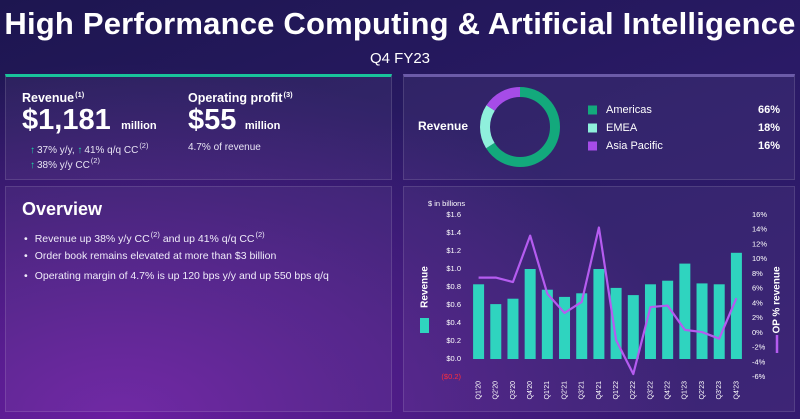 Image resolution: width=800 pixels, height=419 pixels. What do you see at coordinates (759, 361) in the screenshot?
I see `y2-tick-label: -4%` at bounding box center [759, 361].